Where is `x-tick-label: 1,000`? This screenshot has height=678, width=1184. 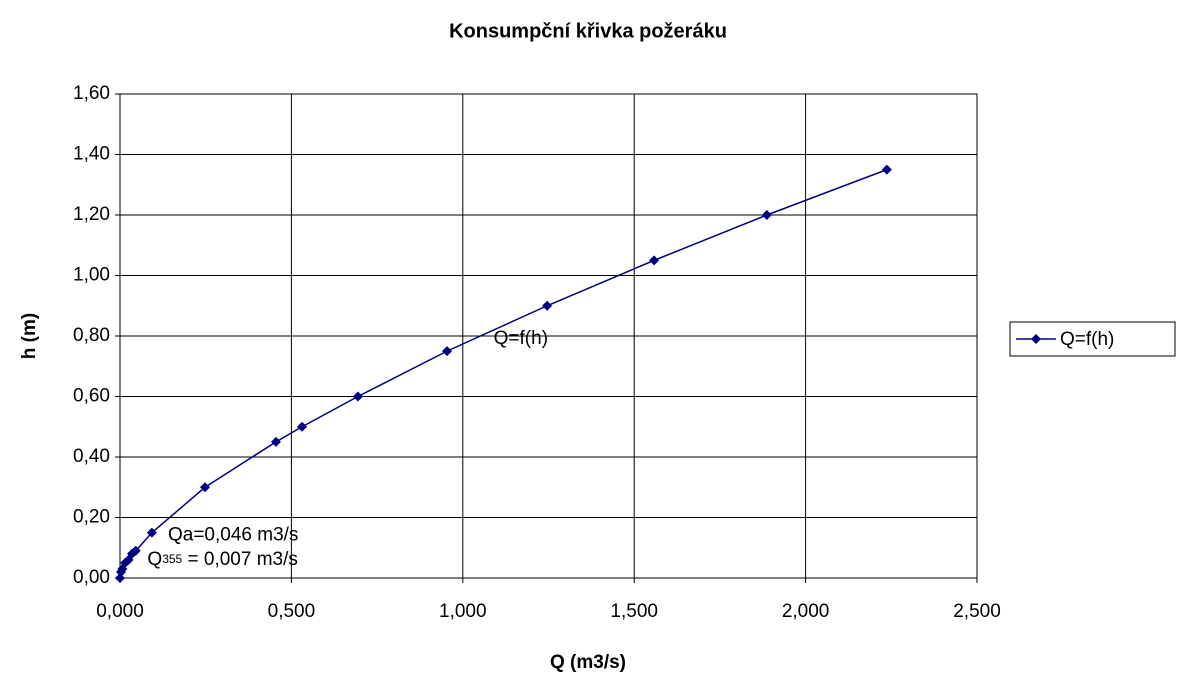 x-tick-label: 1,000 is located at coordinates (463, 611).